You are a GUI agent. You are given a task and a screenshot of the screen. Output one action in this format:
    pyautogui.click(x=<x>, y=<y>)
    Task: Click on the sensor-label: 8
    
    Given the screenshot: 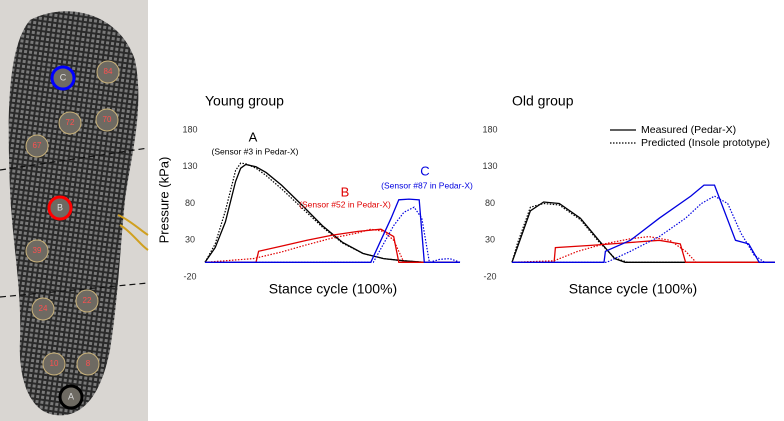 What is the action you would take?
    pyautogui.click(x=88, y=363)
    